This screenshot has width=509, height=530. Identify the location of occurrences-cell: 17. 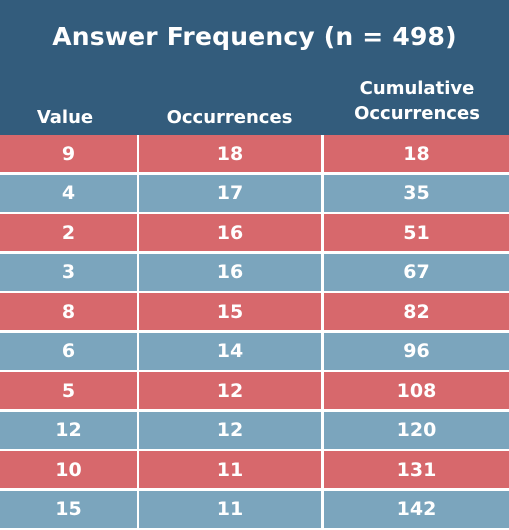
(230, 193).